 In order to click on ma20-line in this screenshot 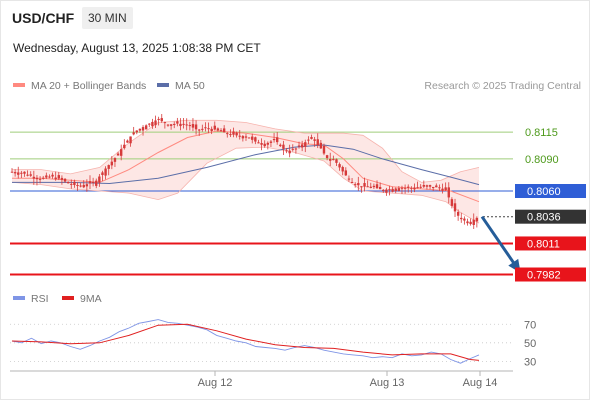, I will do `click(246, 166)`.